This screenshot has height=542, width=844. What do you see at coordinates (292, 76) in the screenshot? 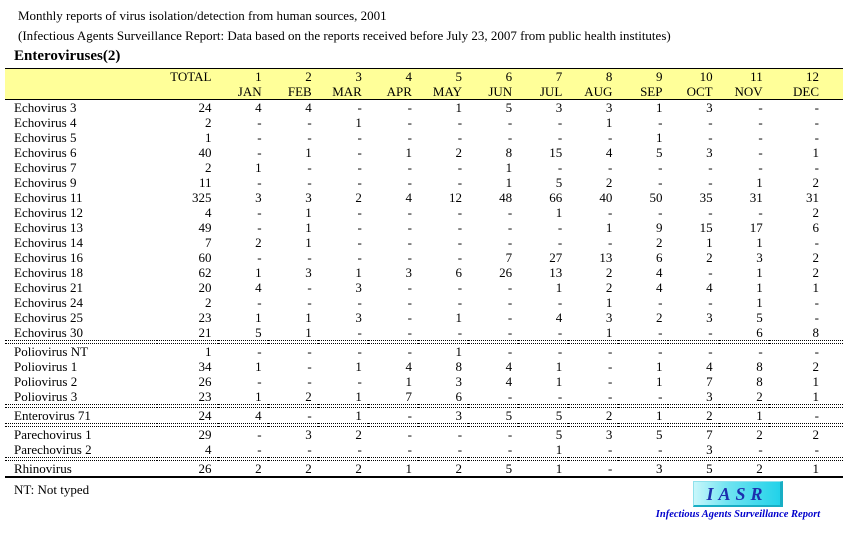
I see `header-month-number: 2` at bounding box center [292, 76].